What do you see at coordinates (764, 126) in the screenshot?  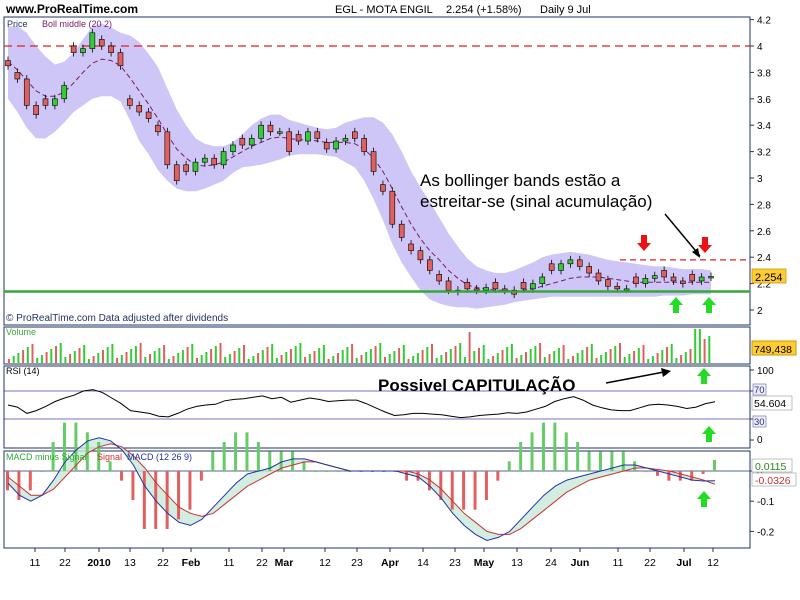 I see `y-tick-label: 3.4` at bounding box center [764, 126].